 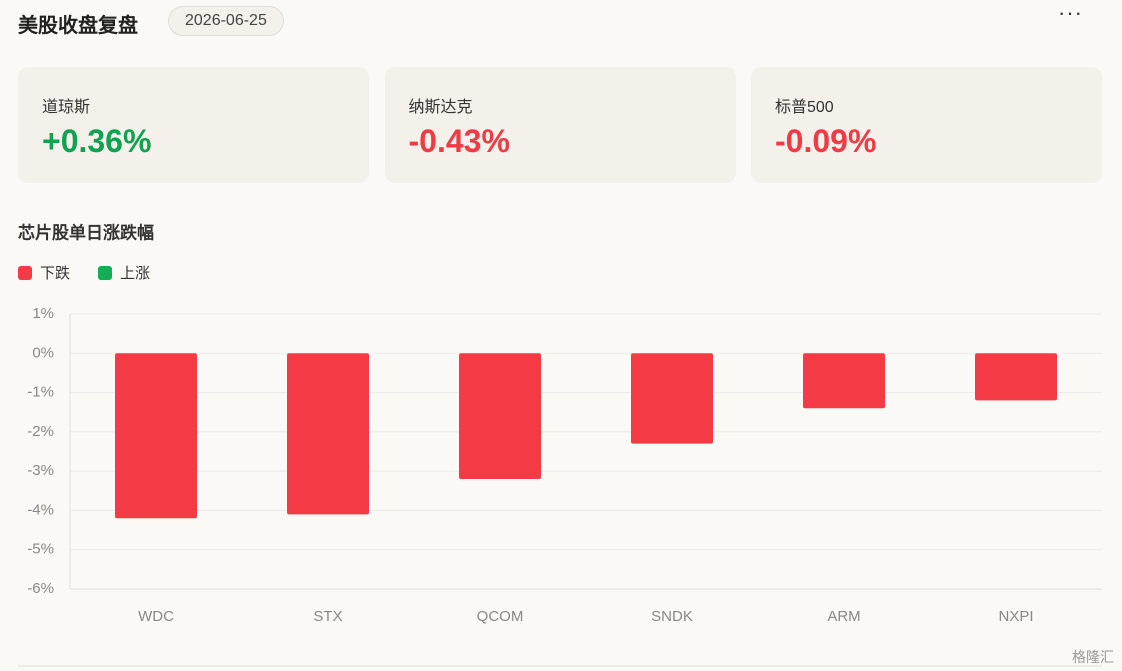 I want to click on more-menu: ···, so click(x=1070, y=12).